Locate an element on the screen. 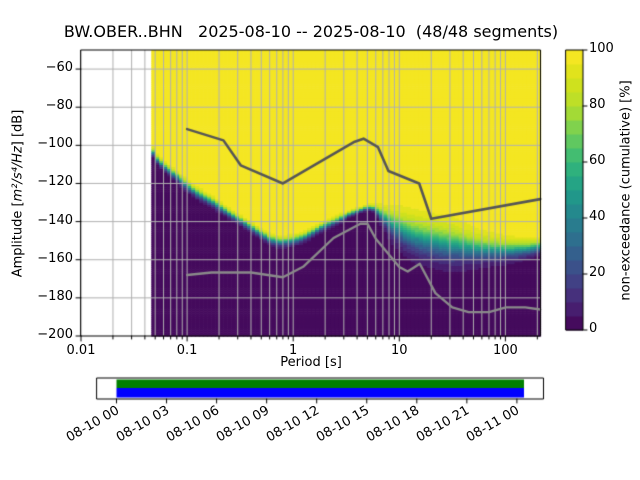  x-tick-label: 0.01 is located at coordinates (81, 350).